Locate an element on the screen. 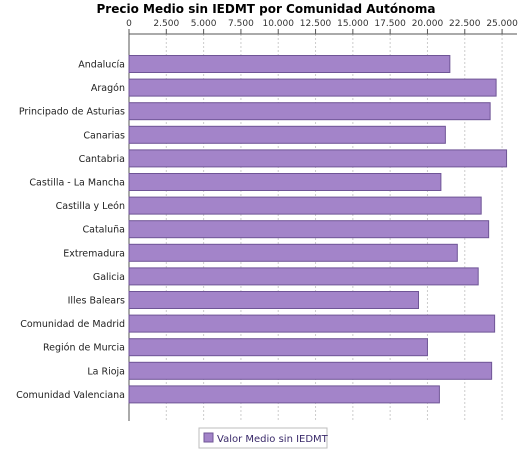 The width and height of the screenshot is (525, 454). category-label: Castilla - La Mancha is located at coordinates (77, 183).